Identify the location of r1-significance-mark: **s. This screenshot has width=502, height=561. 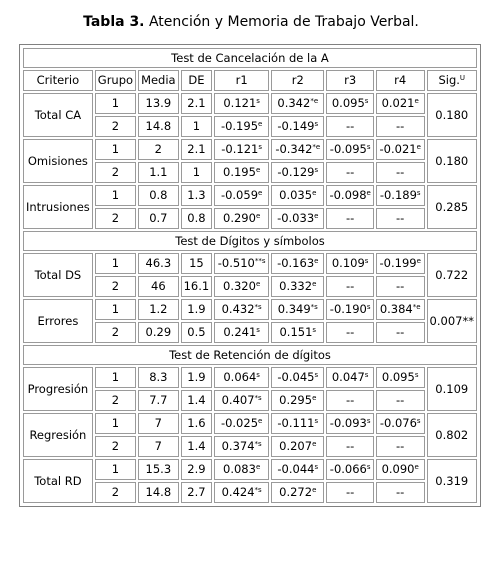
(260, 261).